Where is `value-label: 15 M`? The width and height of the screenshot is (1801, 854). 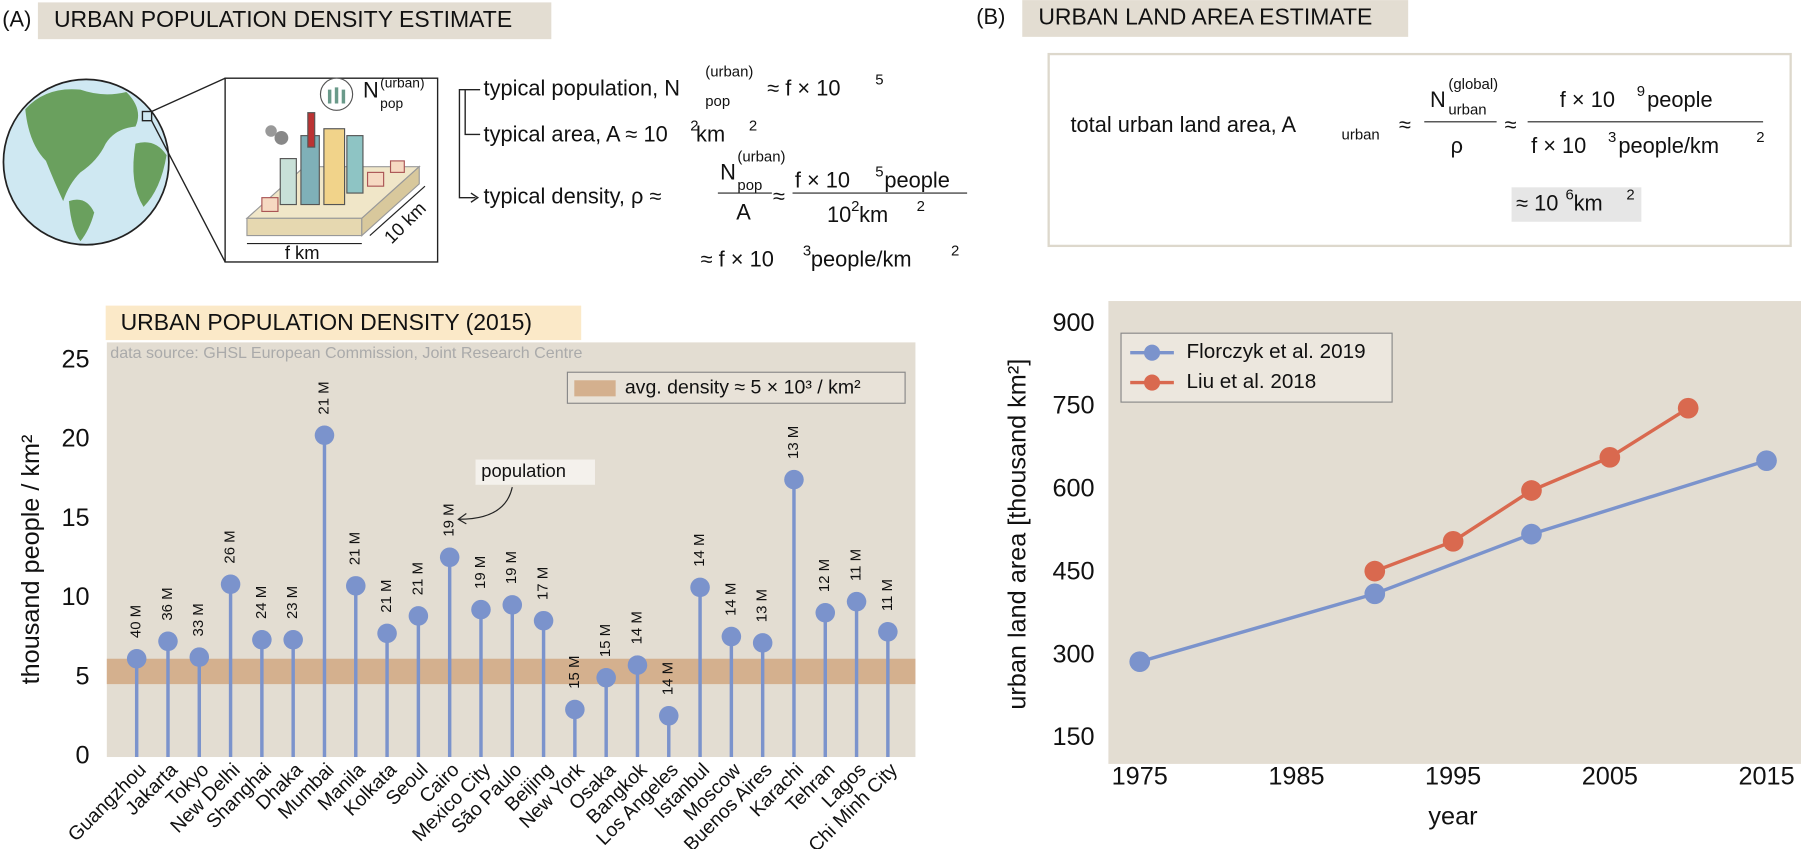
value-label: 15 M is located at coordinates (574, 672).